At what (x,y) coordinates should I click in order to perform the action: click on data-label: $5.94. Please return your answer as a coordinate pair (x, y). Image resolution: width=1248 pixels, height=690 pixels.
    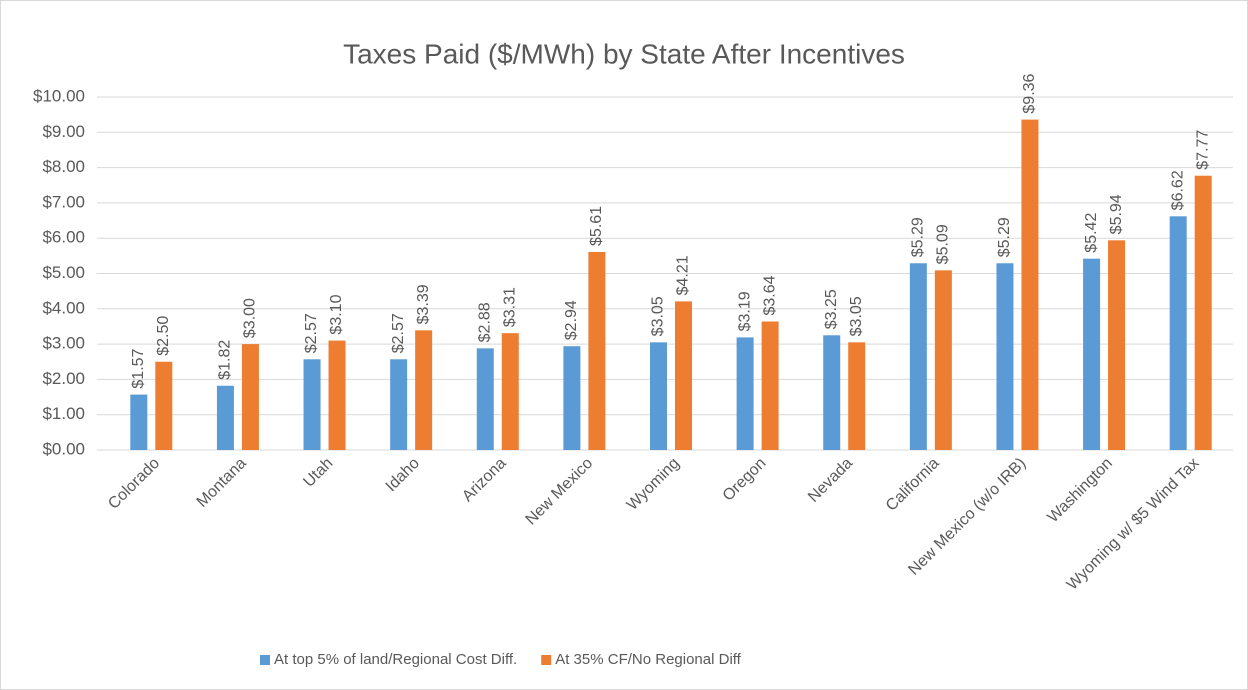
    Looking at the image, I should click on (1116, 214).